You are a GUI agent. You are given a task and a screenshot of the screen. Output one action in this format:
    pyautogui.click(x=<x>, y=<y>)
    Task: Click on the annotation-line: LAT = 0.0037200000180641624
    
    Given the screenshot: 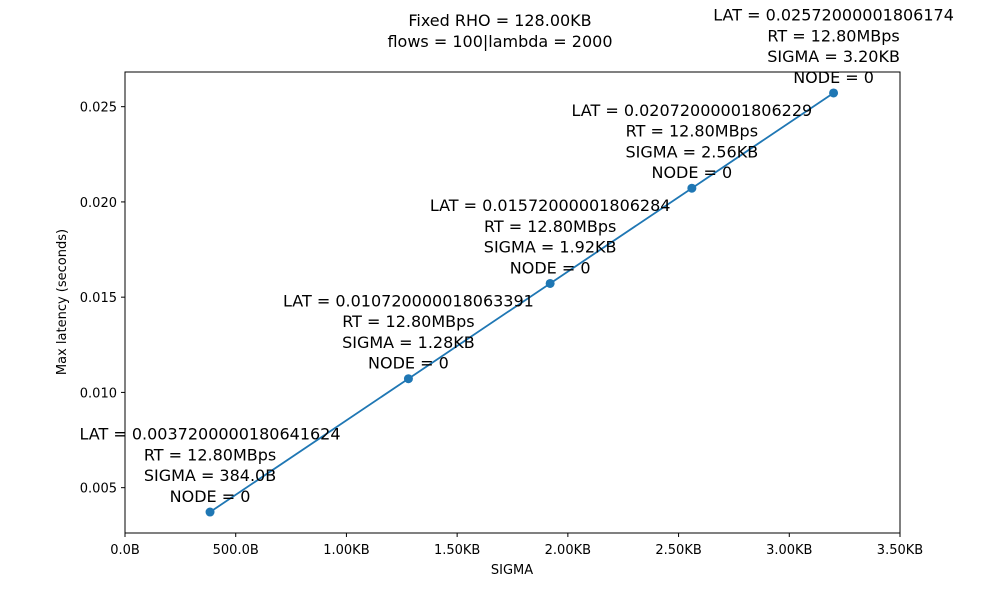 What is the action you would take?
    pyautogui.click(x=210, y=434)
    